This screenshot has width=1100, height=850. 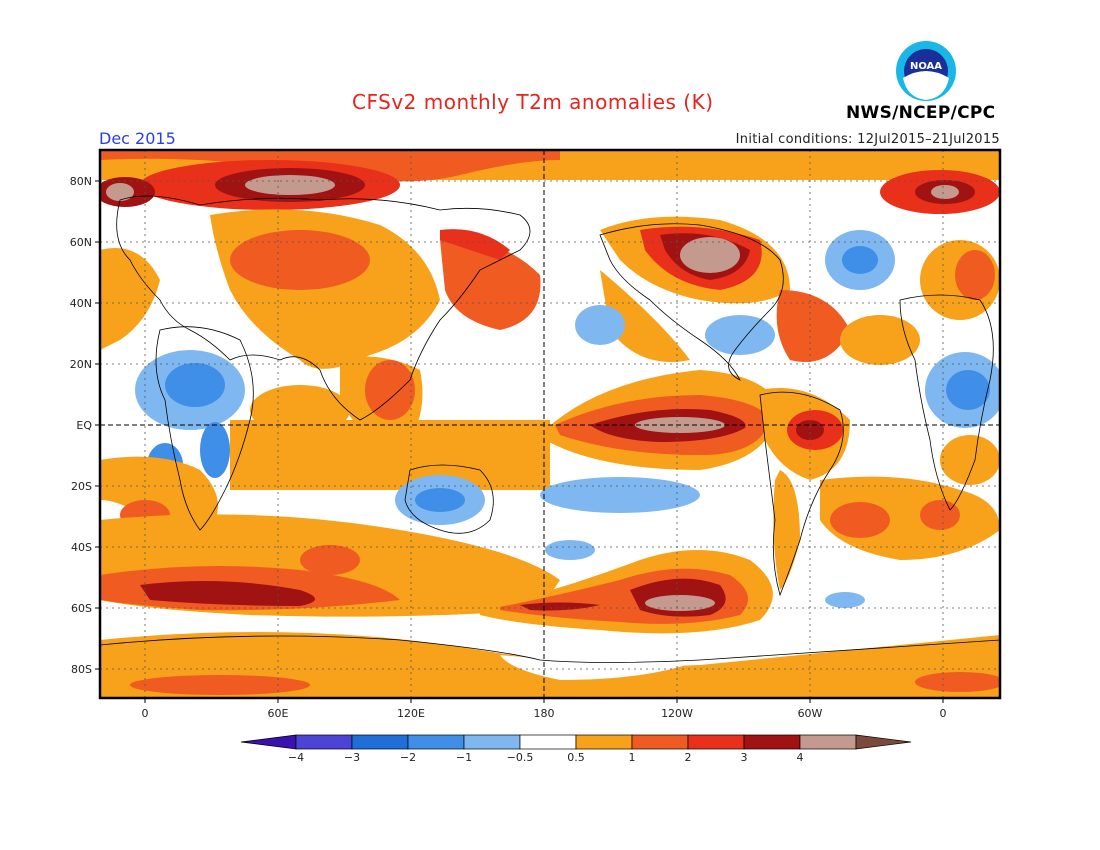 What do you see at coordinates (520, 757) in the screenshot?
I see `colorbar-tick-label: −0.5` at bounding box center [520, 757].